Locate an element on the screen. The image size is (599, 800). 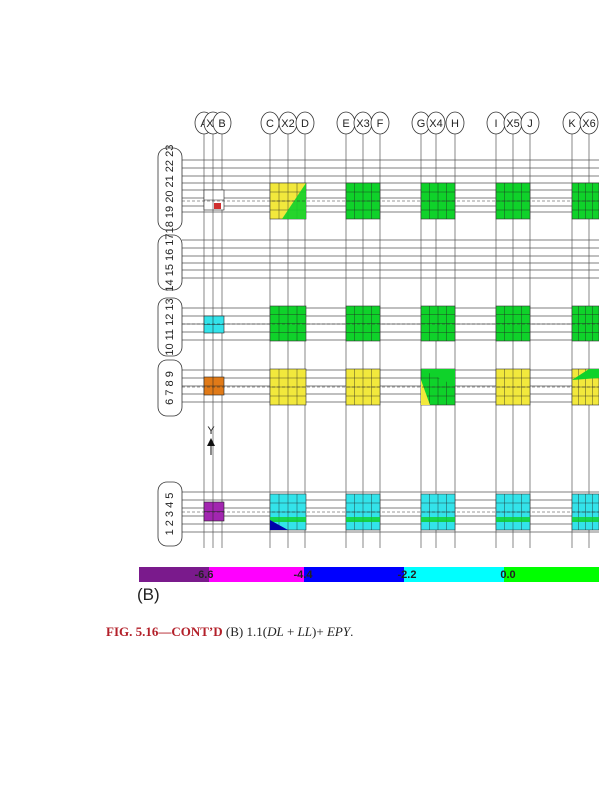
caption-plus: + is located at coordinates (290, 631).